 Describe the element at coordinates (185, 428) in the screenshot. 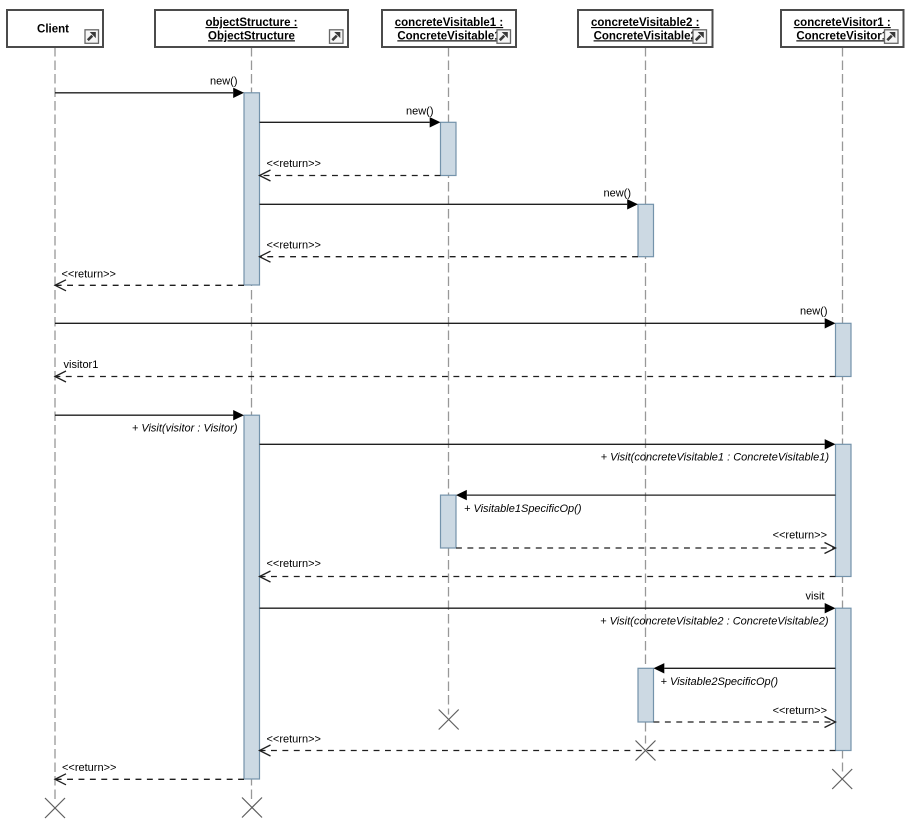

I see `svg-text: + Visit(visitor : Visitor)` at that location.